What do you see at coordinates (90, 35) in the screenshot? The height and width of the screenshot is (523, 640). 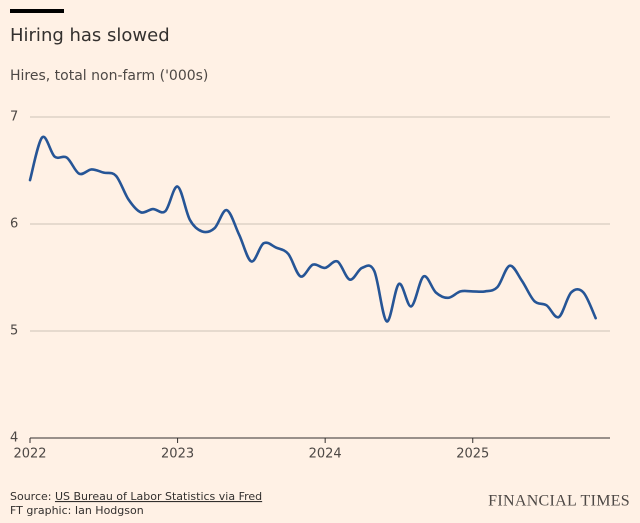 I see `chart-title: Hiring has slowed` at bounding box center [90, 35].